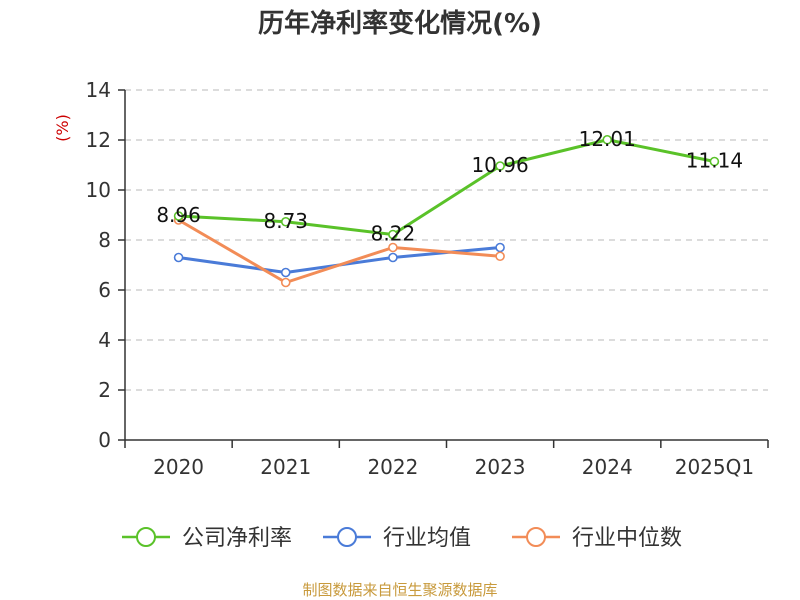 This screenshot has width=800, height=600. What do you see at coordinates (104, 240) in the screenshot?
I see `y-tick-label: 8` at bounding box center [104, 240].